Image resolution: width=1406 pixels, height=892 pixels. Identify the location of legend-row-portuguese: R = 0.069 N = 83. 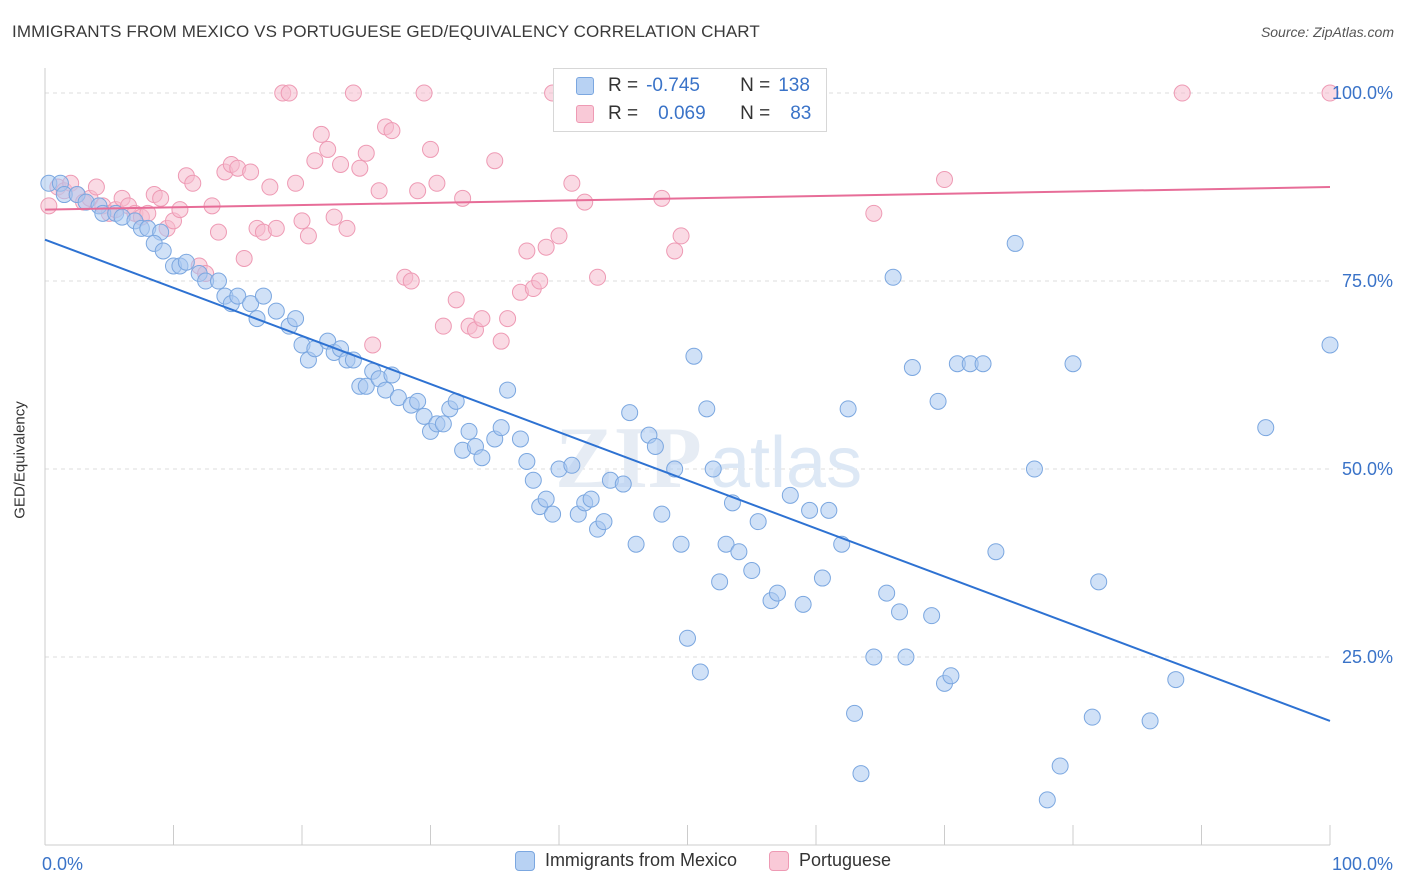
(693, 114).